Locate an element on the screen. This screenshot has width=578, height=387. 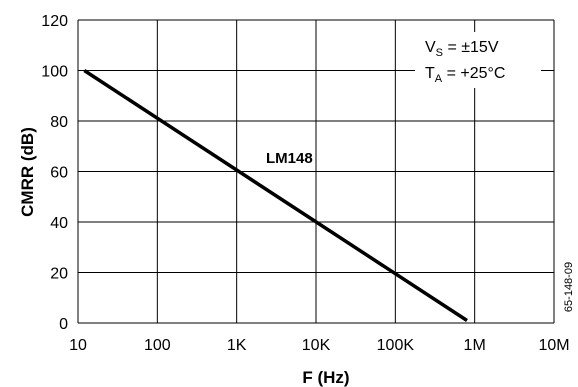
x-tick-label: 10 is located at coordinates (78, 345).